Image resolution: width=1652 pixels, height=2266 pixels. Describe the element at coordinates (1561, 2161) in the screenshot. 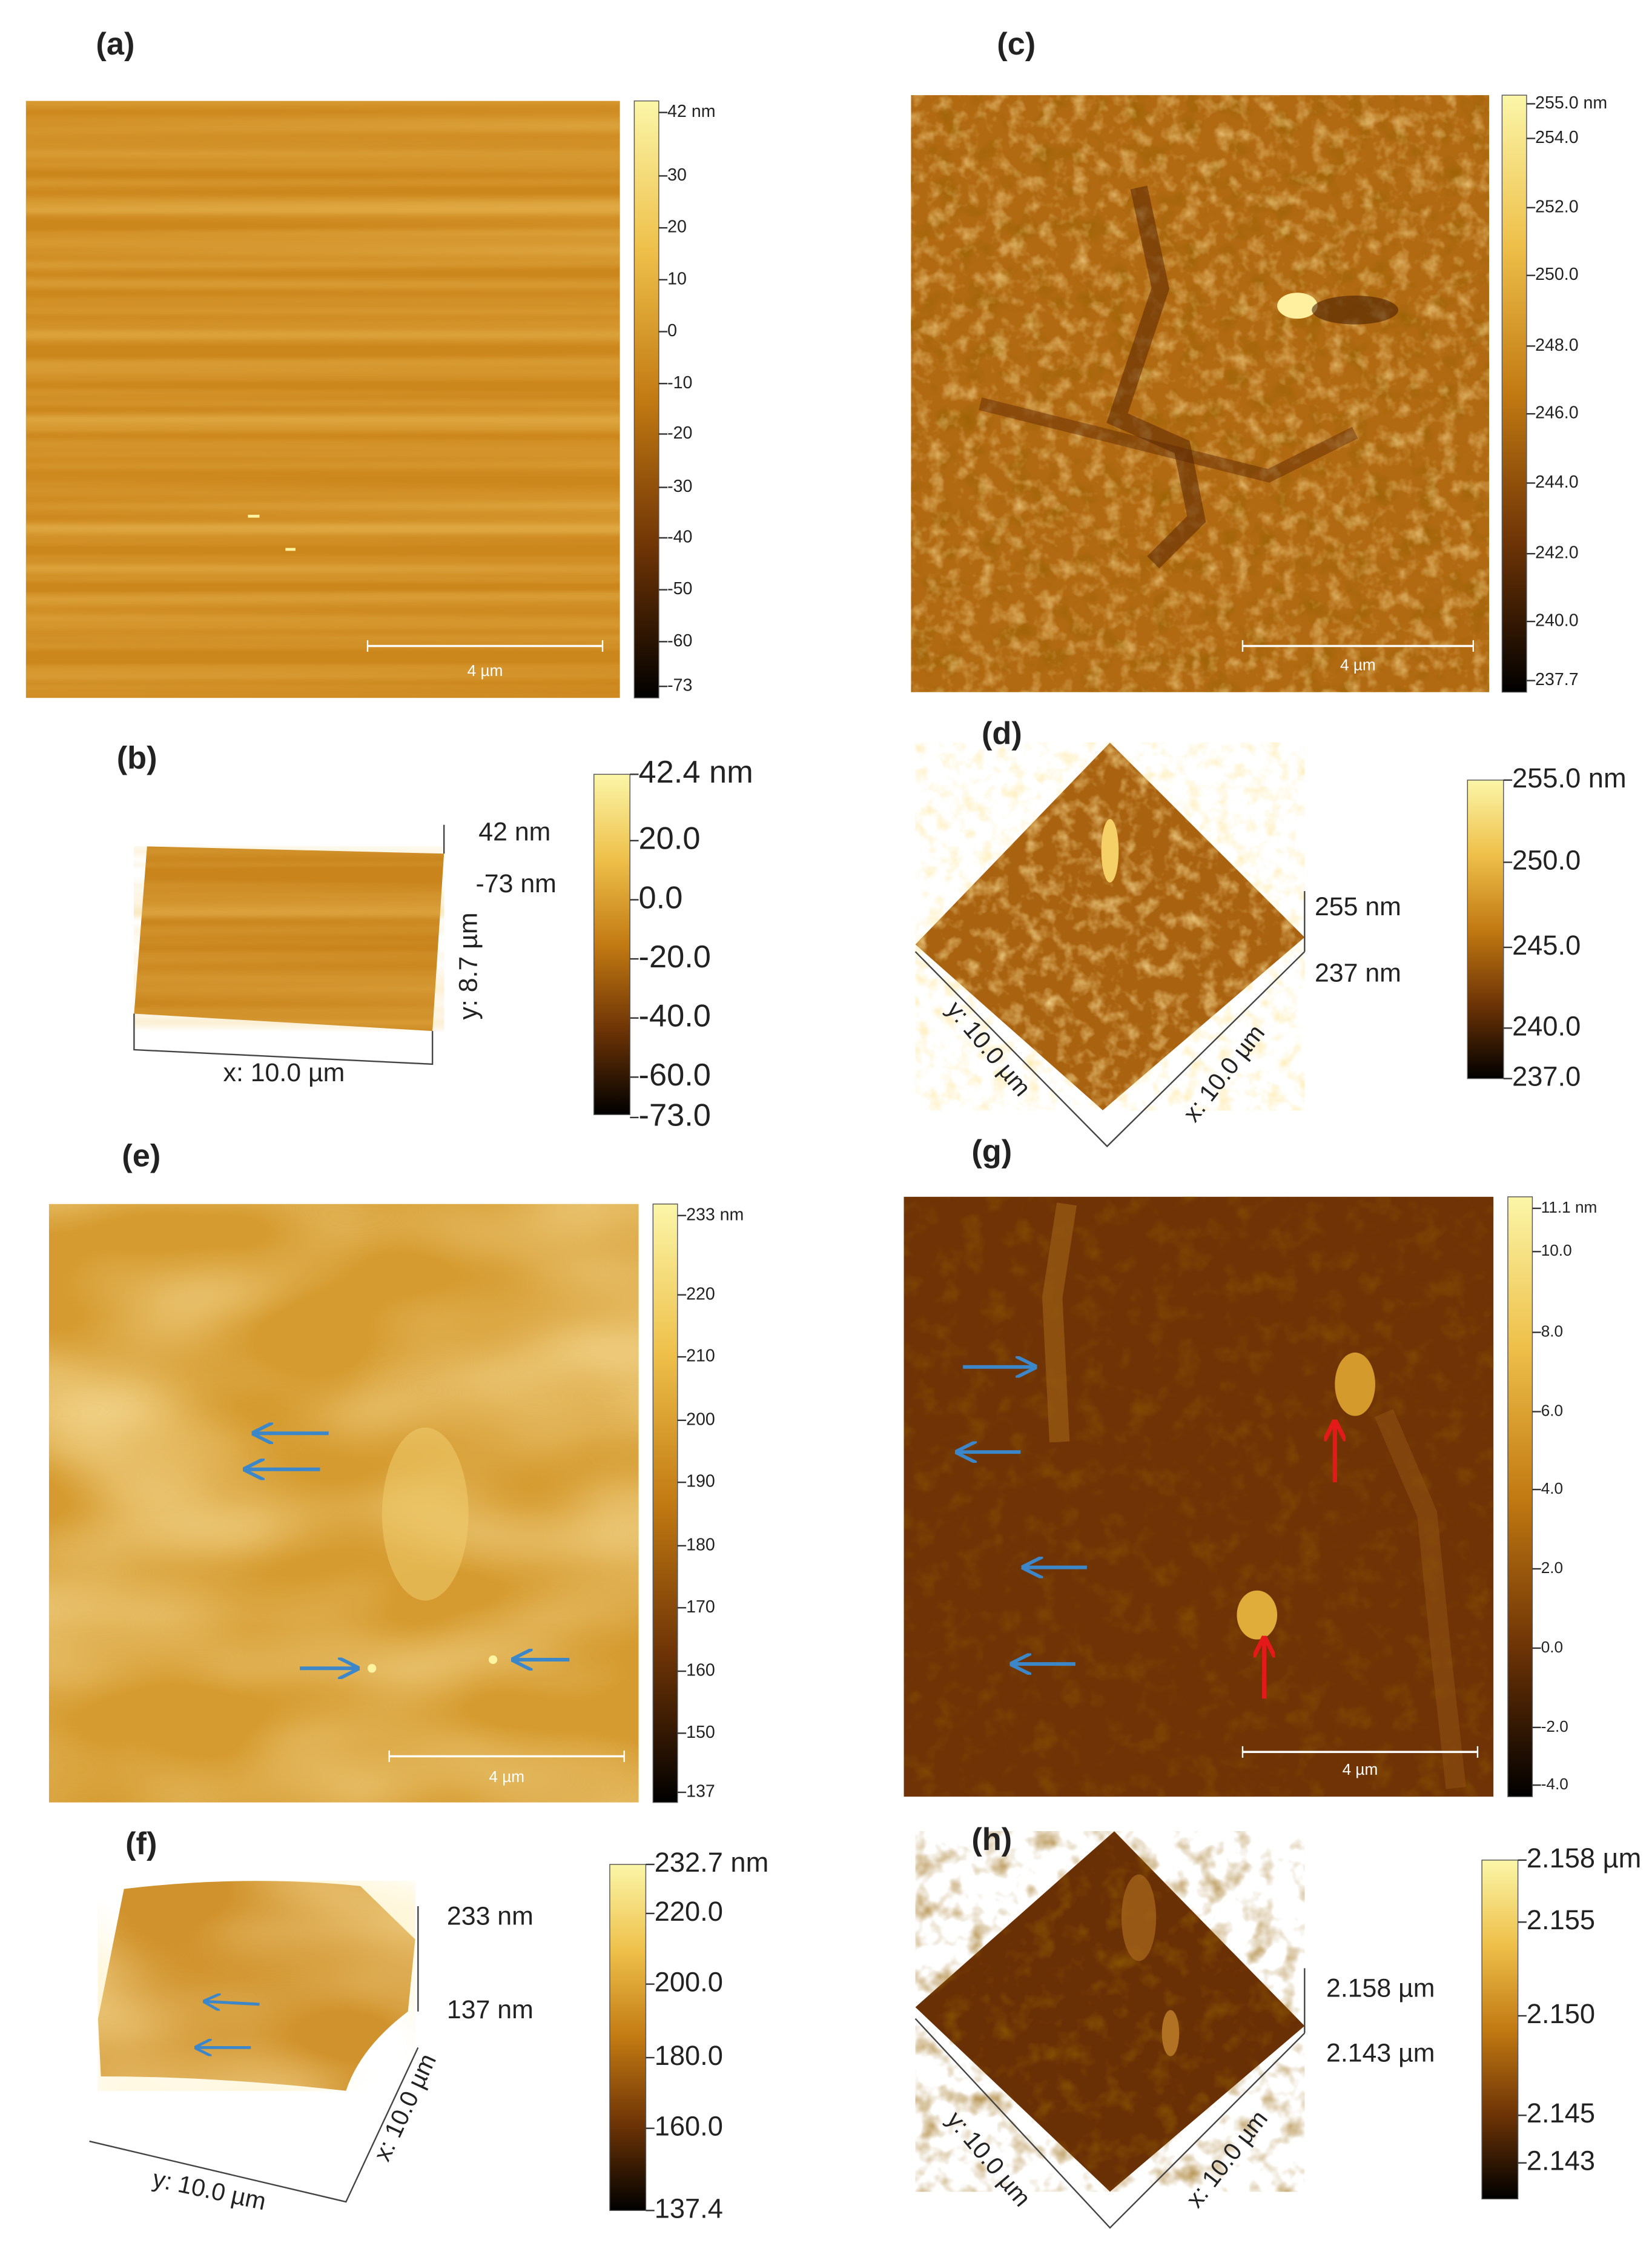

I see `colorbar-tick-label: 2.143` at that location.